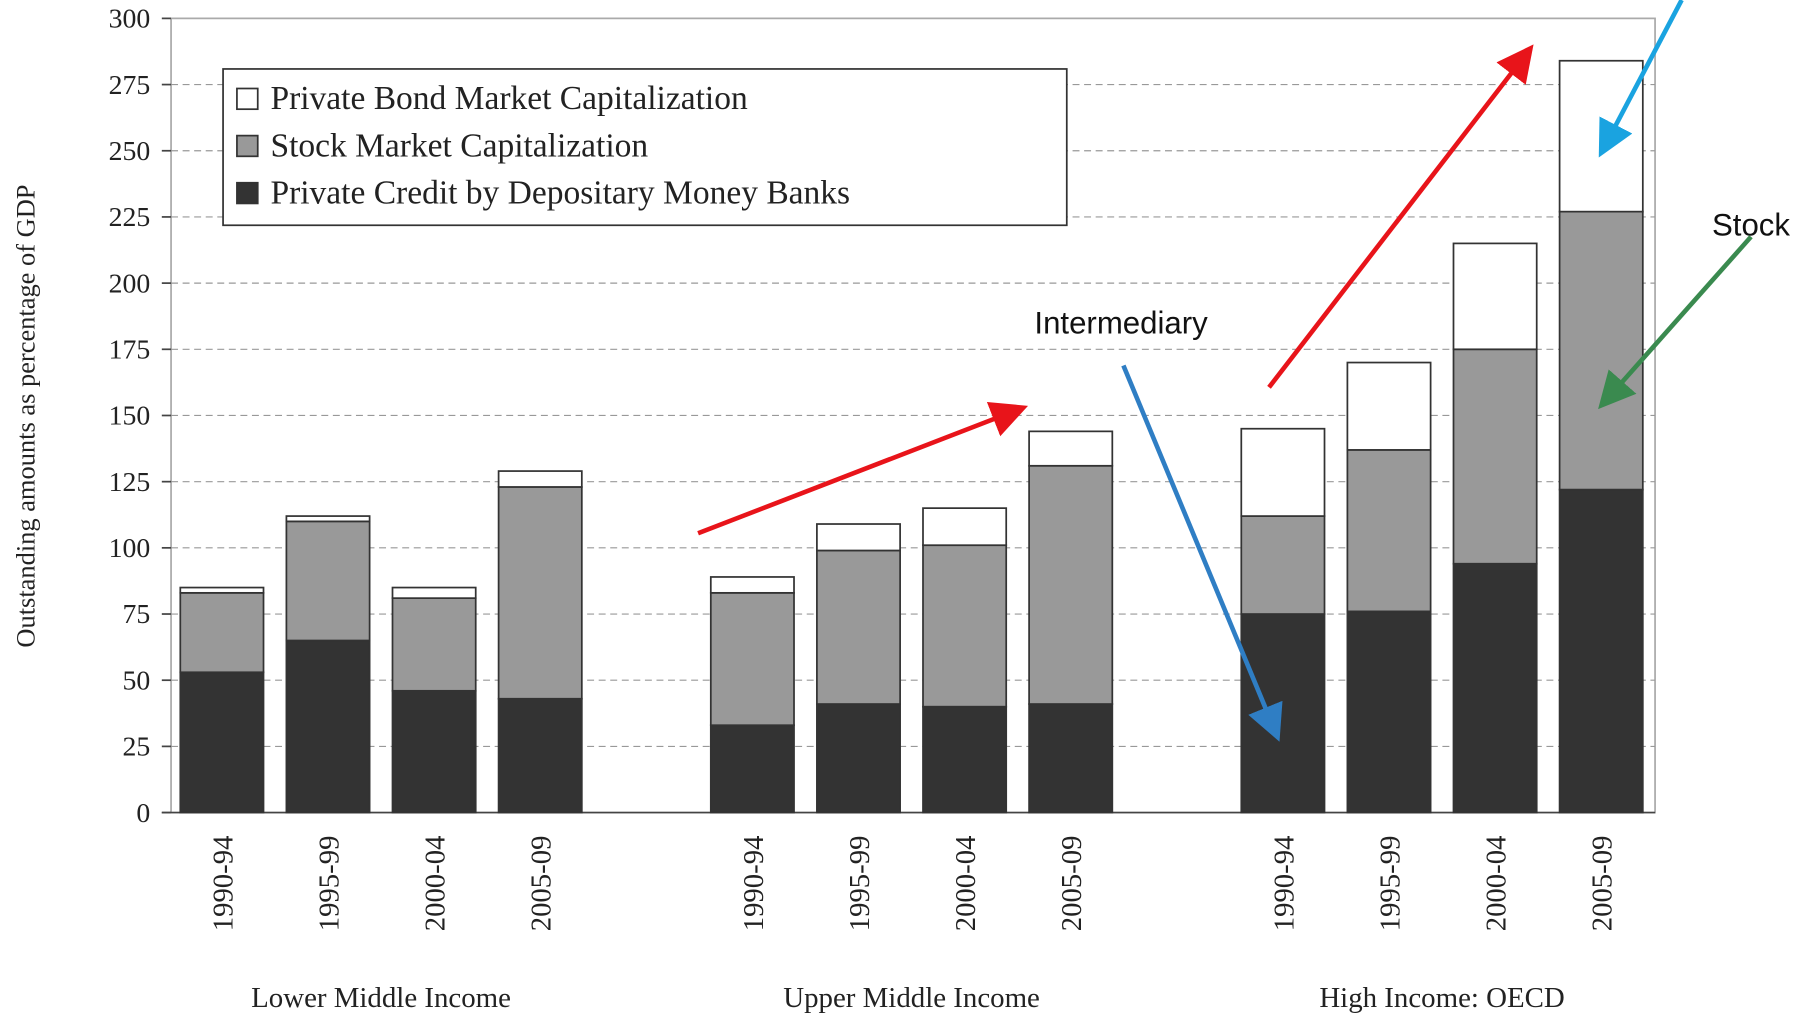 Image resolution: width=1803 pixels, height=1016 pixels. I want to click on y-tick-label: 225, so click(130, 216).